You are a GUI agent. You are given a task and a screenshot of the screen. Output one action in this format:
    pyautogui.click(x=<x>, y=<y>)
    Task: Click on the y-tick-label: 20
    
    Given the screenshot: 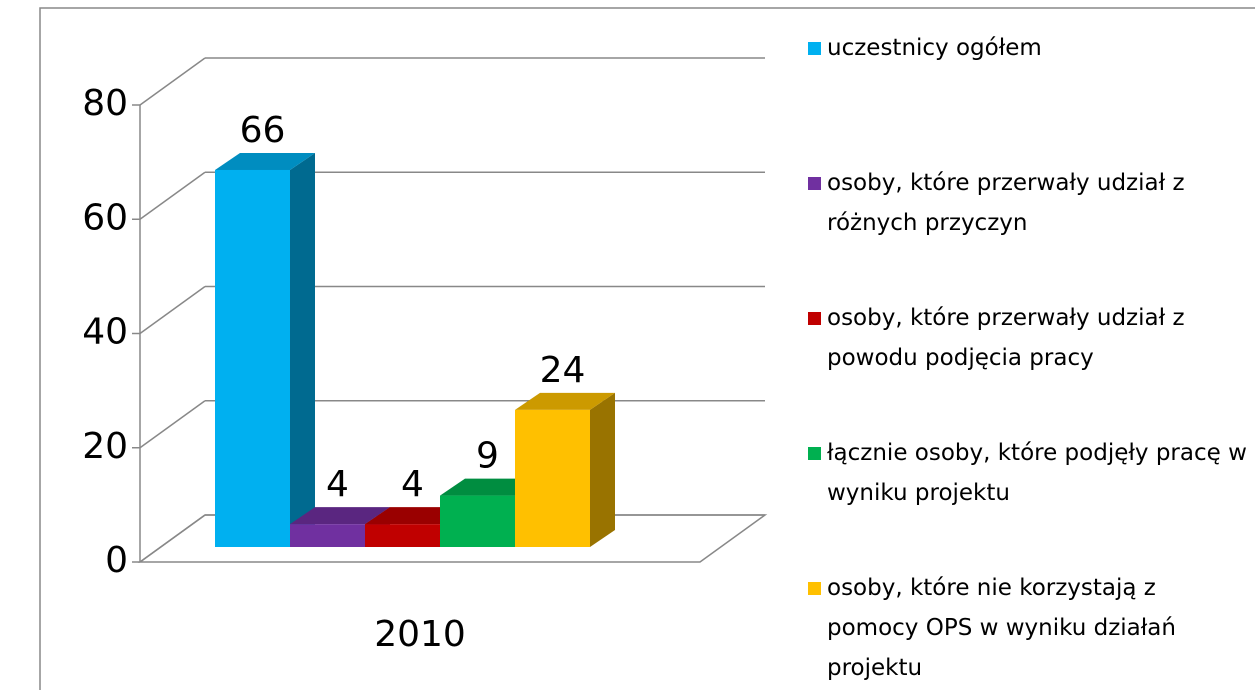 What is the action you would take?
    pyautogui.click(x=105, y=446)
    